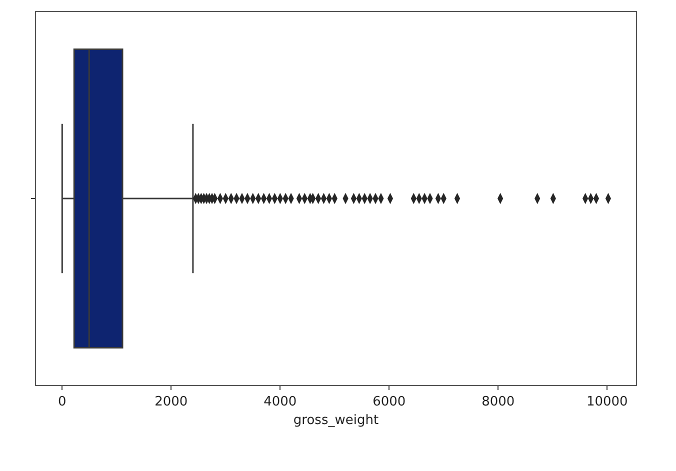 Image resolution: width=676 pixels, height=471 pixels. Describe the element at coordinates (171, 402) in the screenshot. I see `x-tick-label: 2000` at that location.